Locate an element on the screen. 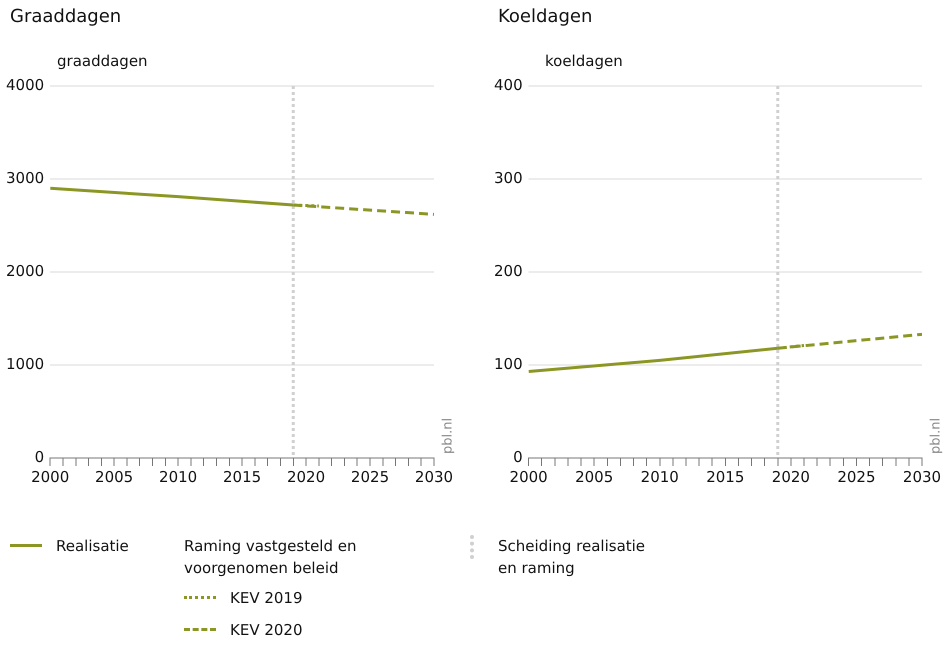 The height and width of the screenshot is (645, 944). y-tick-label: 100 is located at coordinates (508, 363).